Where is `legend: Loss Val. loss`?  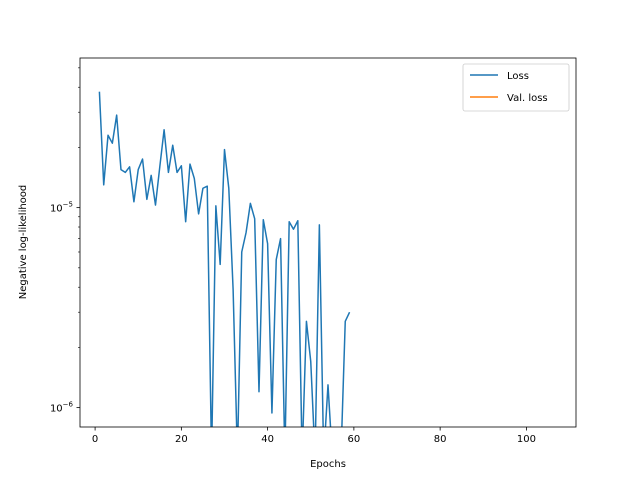
legend: Loss Val. loss is located at coordinates (516, 87).